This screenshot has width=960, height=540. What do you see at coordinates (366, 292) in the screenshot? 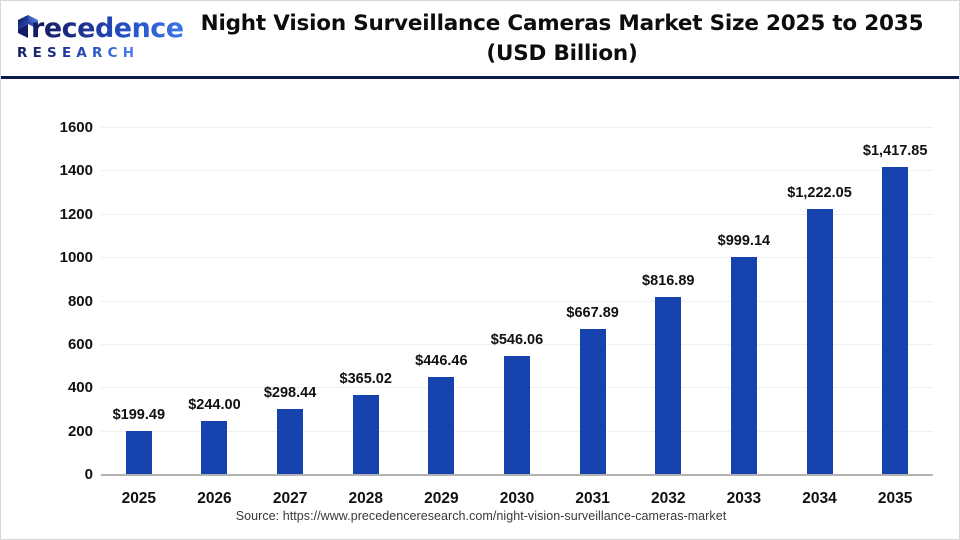
I see `bar-group: $365.02 2028` at bounding box center [366, 292].